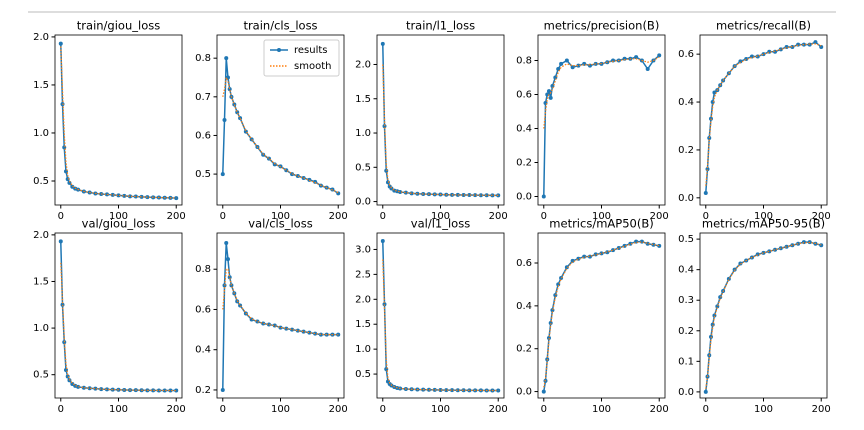  Describe the element at coordinates (203, 97) in the screenshot. I see `y-tick-label: 0.7` at that location.